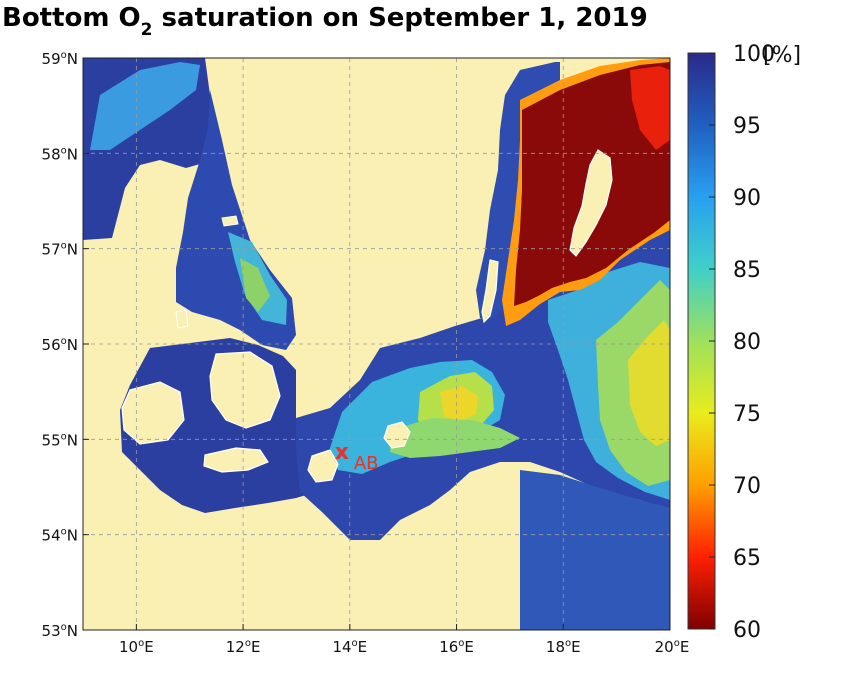 This screenshot has width=850, height=687. I want to click on y-tick-label-56: 56oN, so click(60, 345).